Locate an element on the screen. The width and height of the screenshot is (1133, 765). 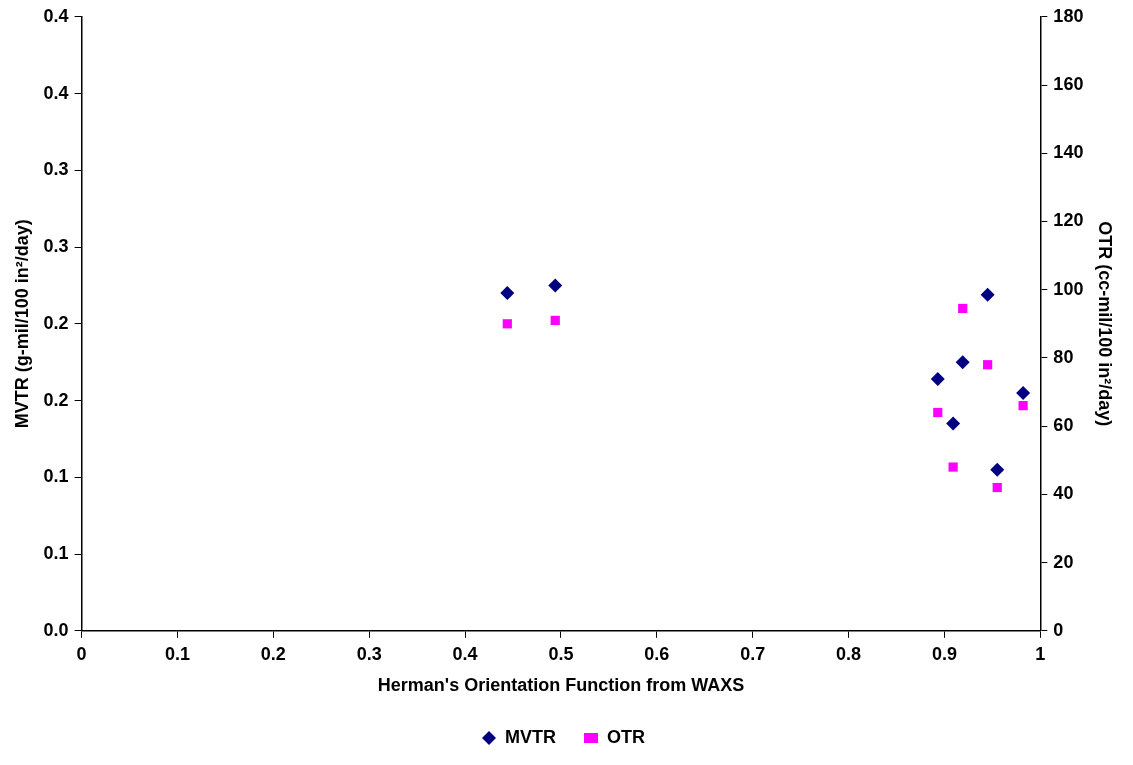
y2-tick-label: 40 is located at coordinates (1063, 493).